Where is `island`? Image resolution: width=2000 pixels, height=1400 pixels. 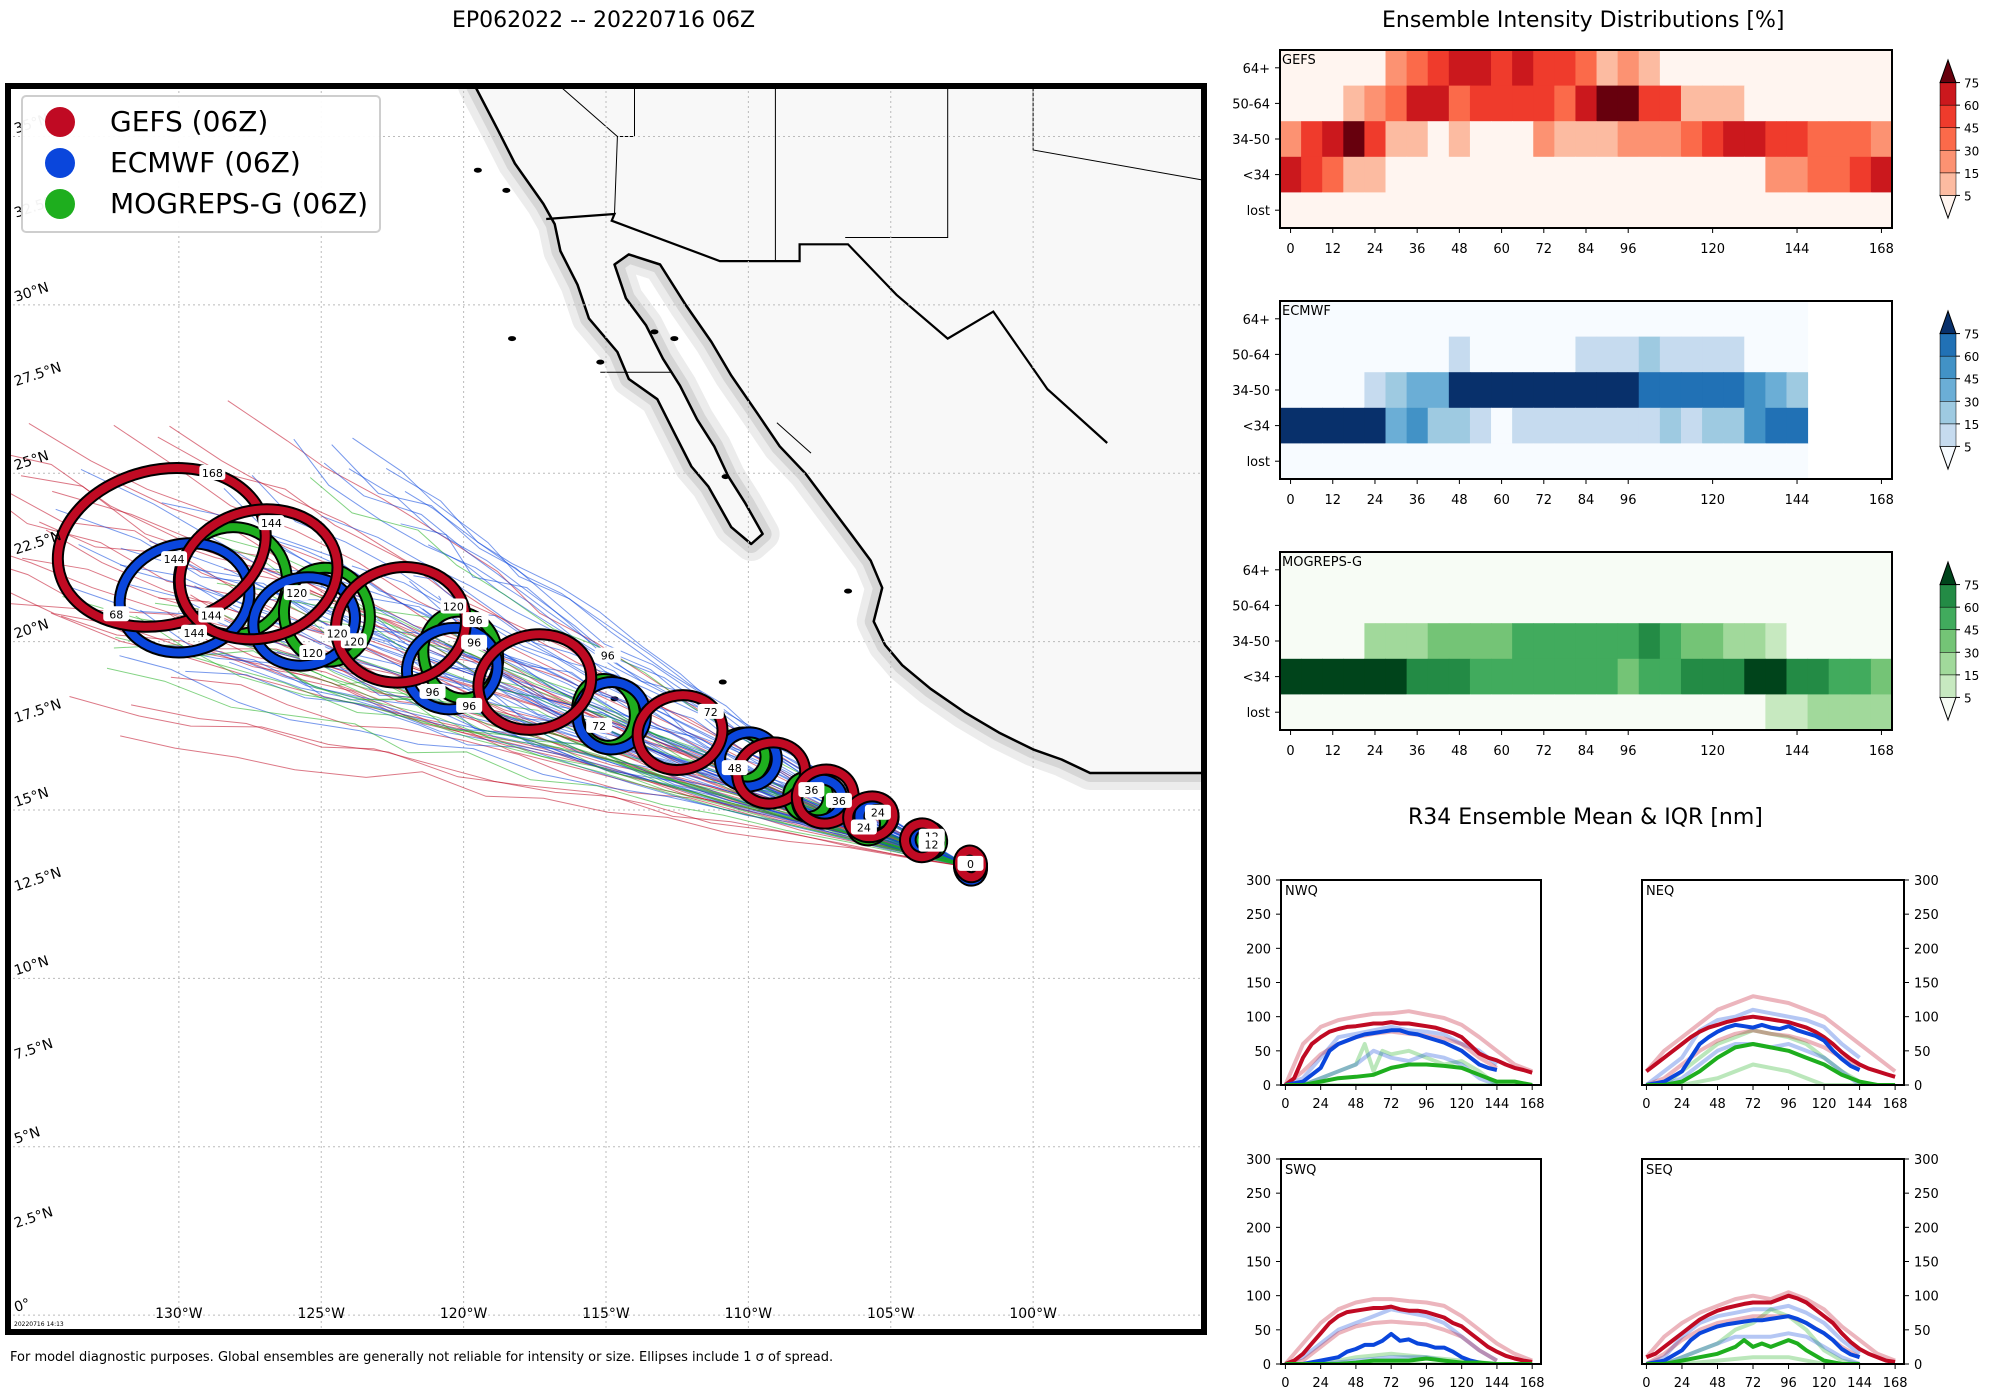
island is located at coordinates (512, 339).